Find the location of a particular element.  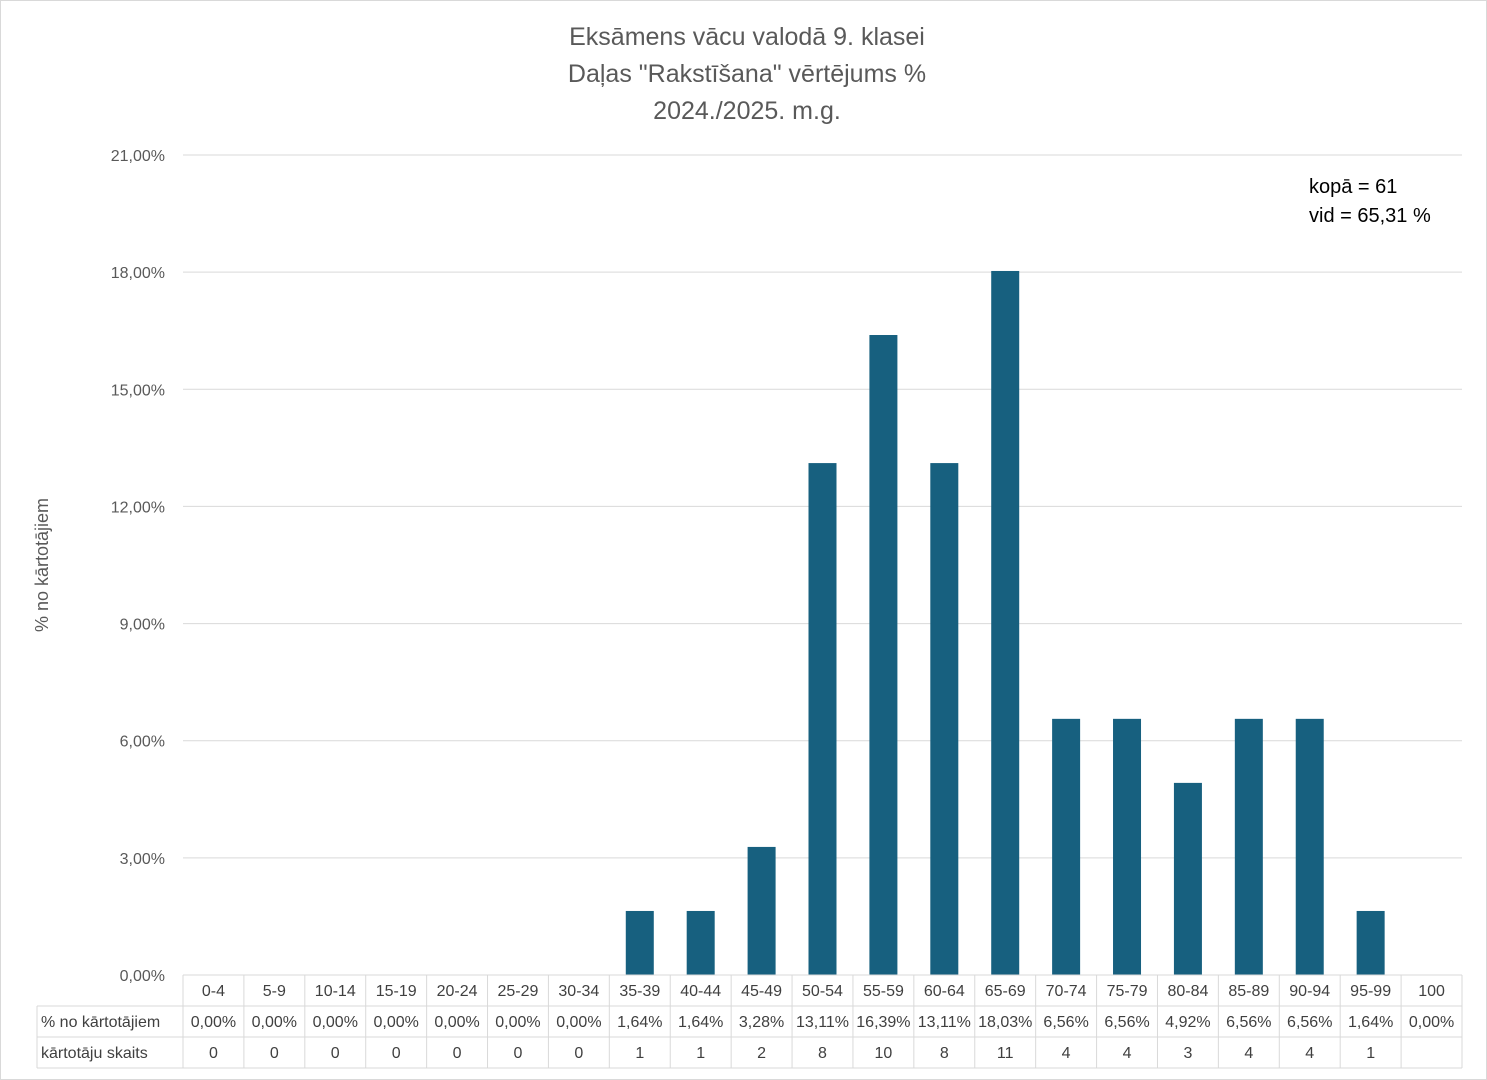

chart-title-line: 2024./2025. m.g. is located at coordinates (747, 111).